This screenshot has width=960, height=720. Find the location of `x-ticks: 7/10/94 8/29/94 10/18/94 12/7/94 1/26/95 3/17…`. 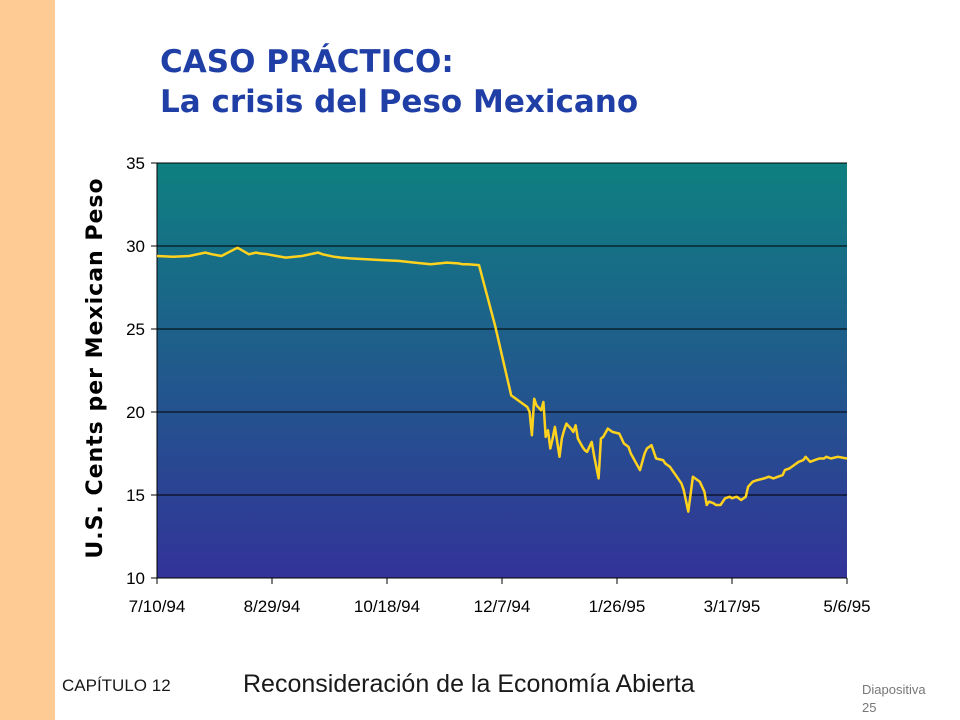

x-ticks: 7/10/94 8/29/94 10/18/94 12/7/94 1/26/95 3/17… is located at coordinates (500, 597).